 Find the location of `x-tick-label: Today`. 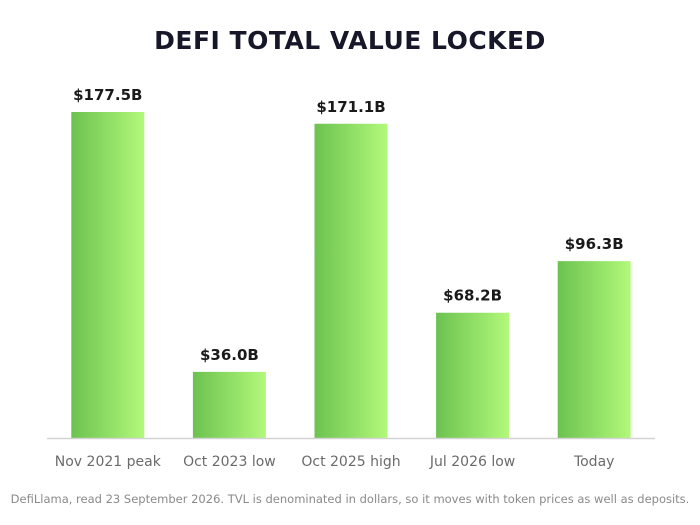

x-tick-label: Today is located at coordinates (594, 462).